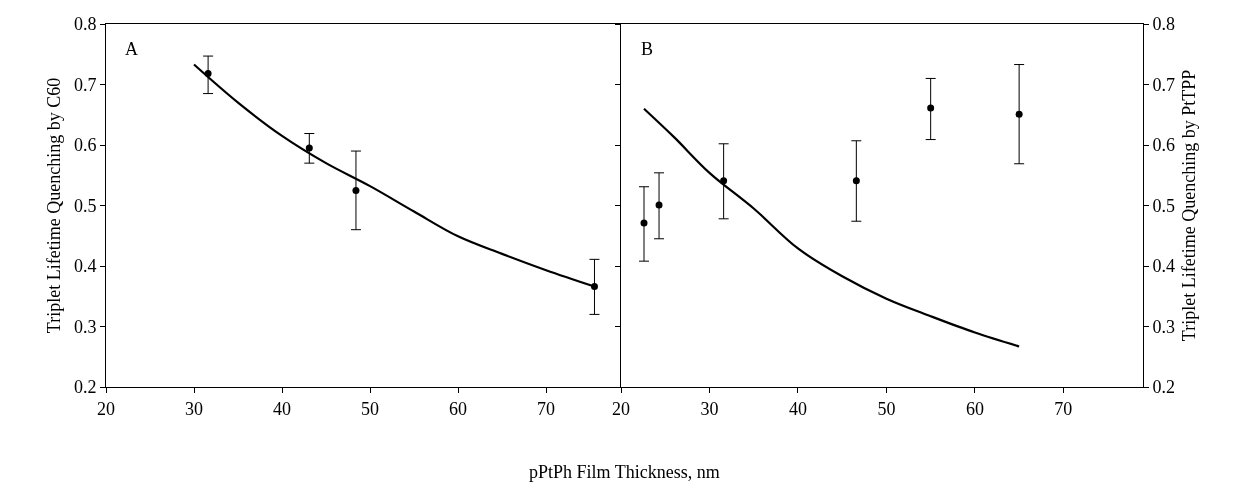  I want to click on y-tick-label: 0.6, so click(85, 145).